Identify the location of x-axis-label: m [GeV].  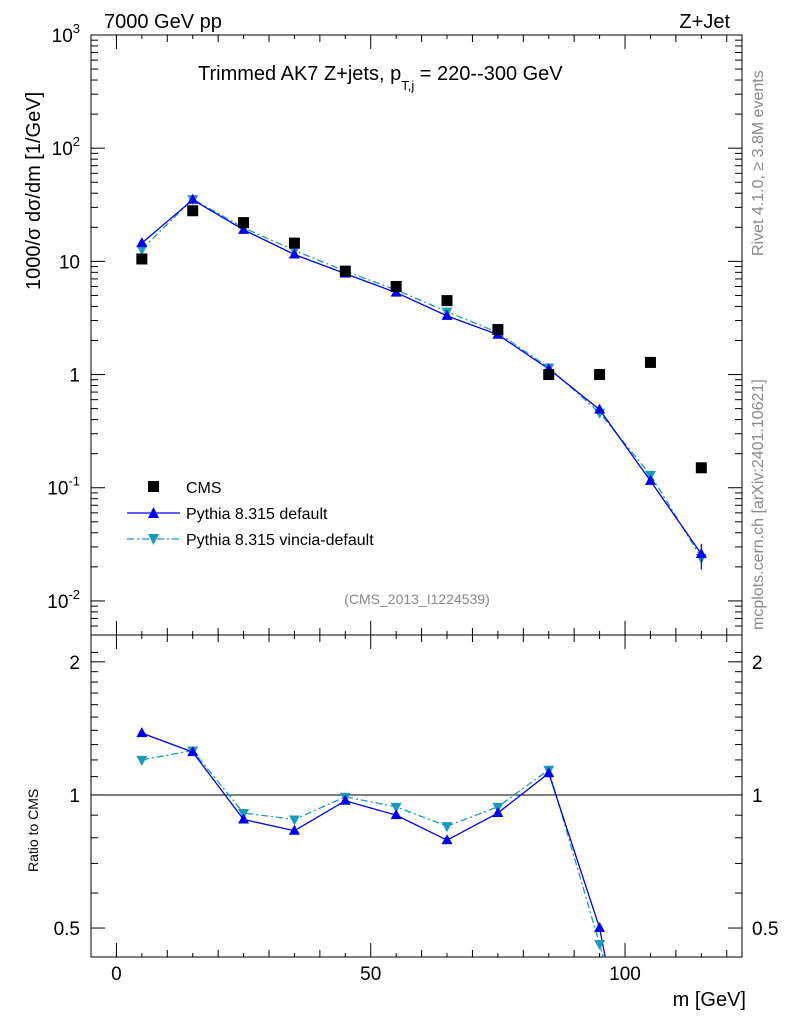
(709, 1000).